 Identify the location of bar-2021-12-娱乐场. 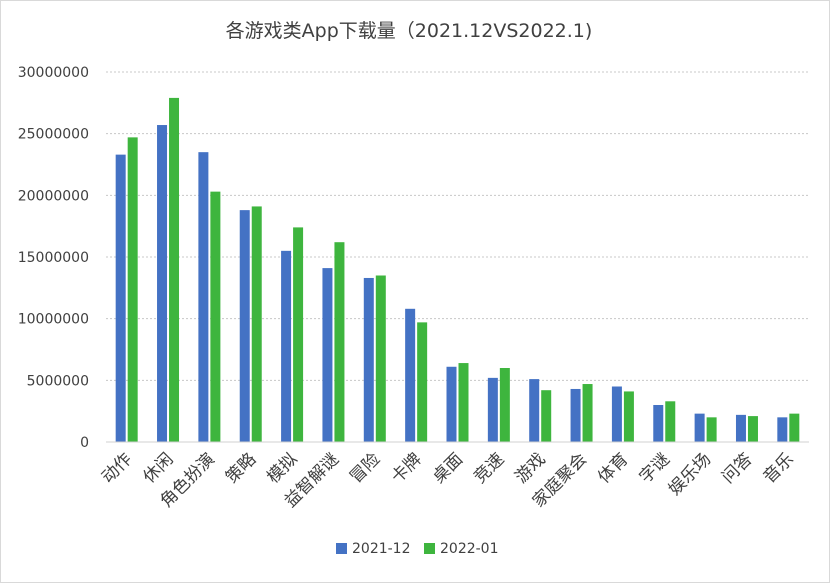
(699, 427).